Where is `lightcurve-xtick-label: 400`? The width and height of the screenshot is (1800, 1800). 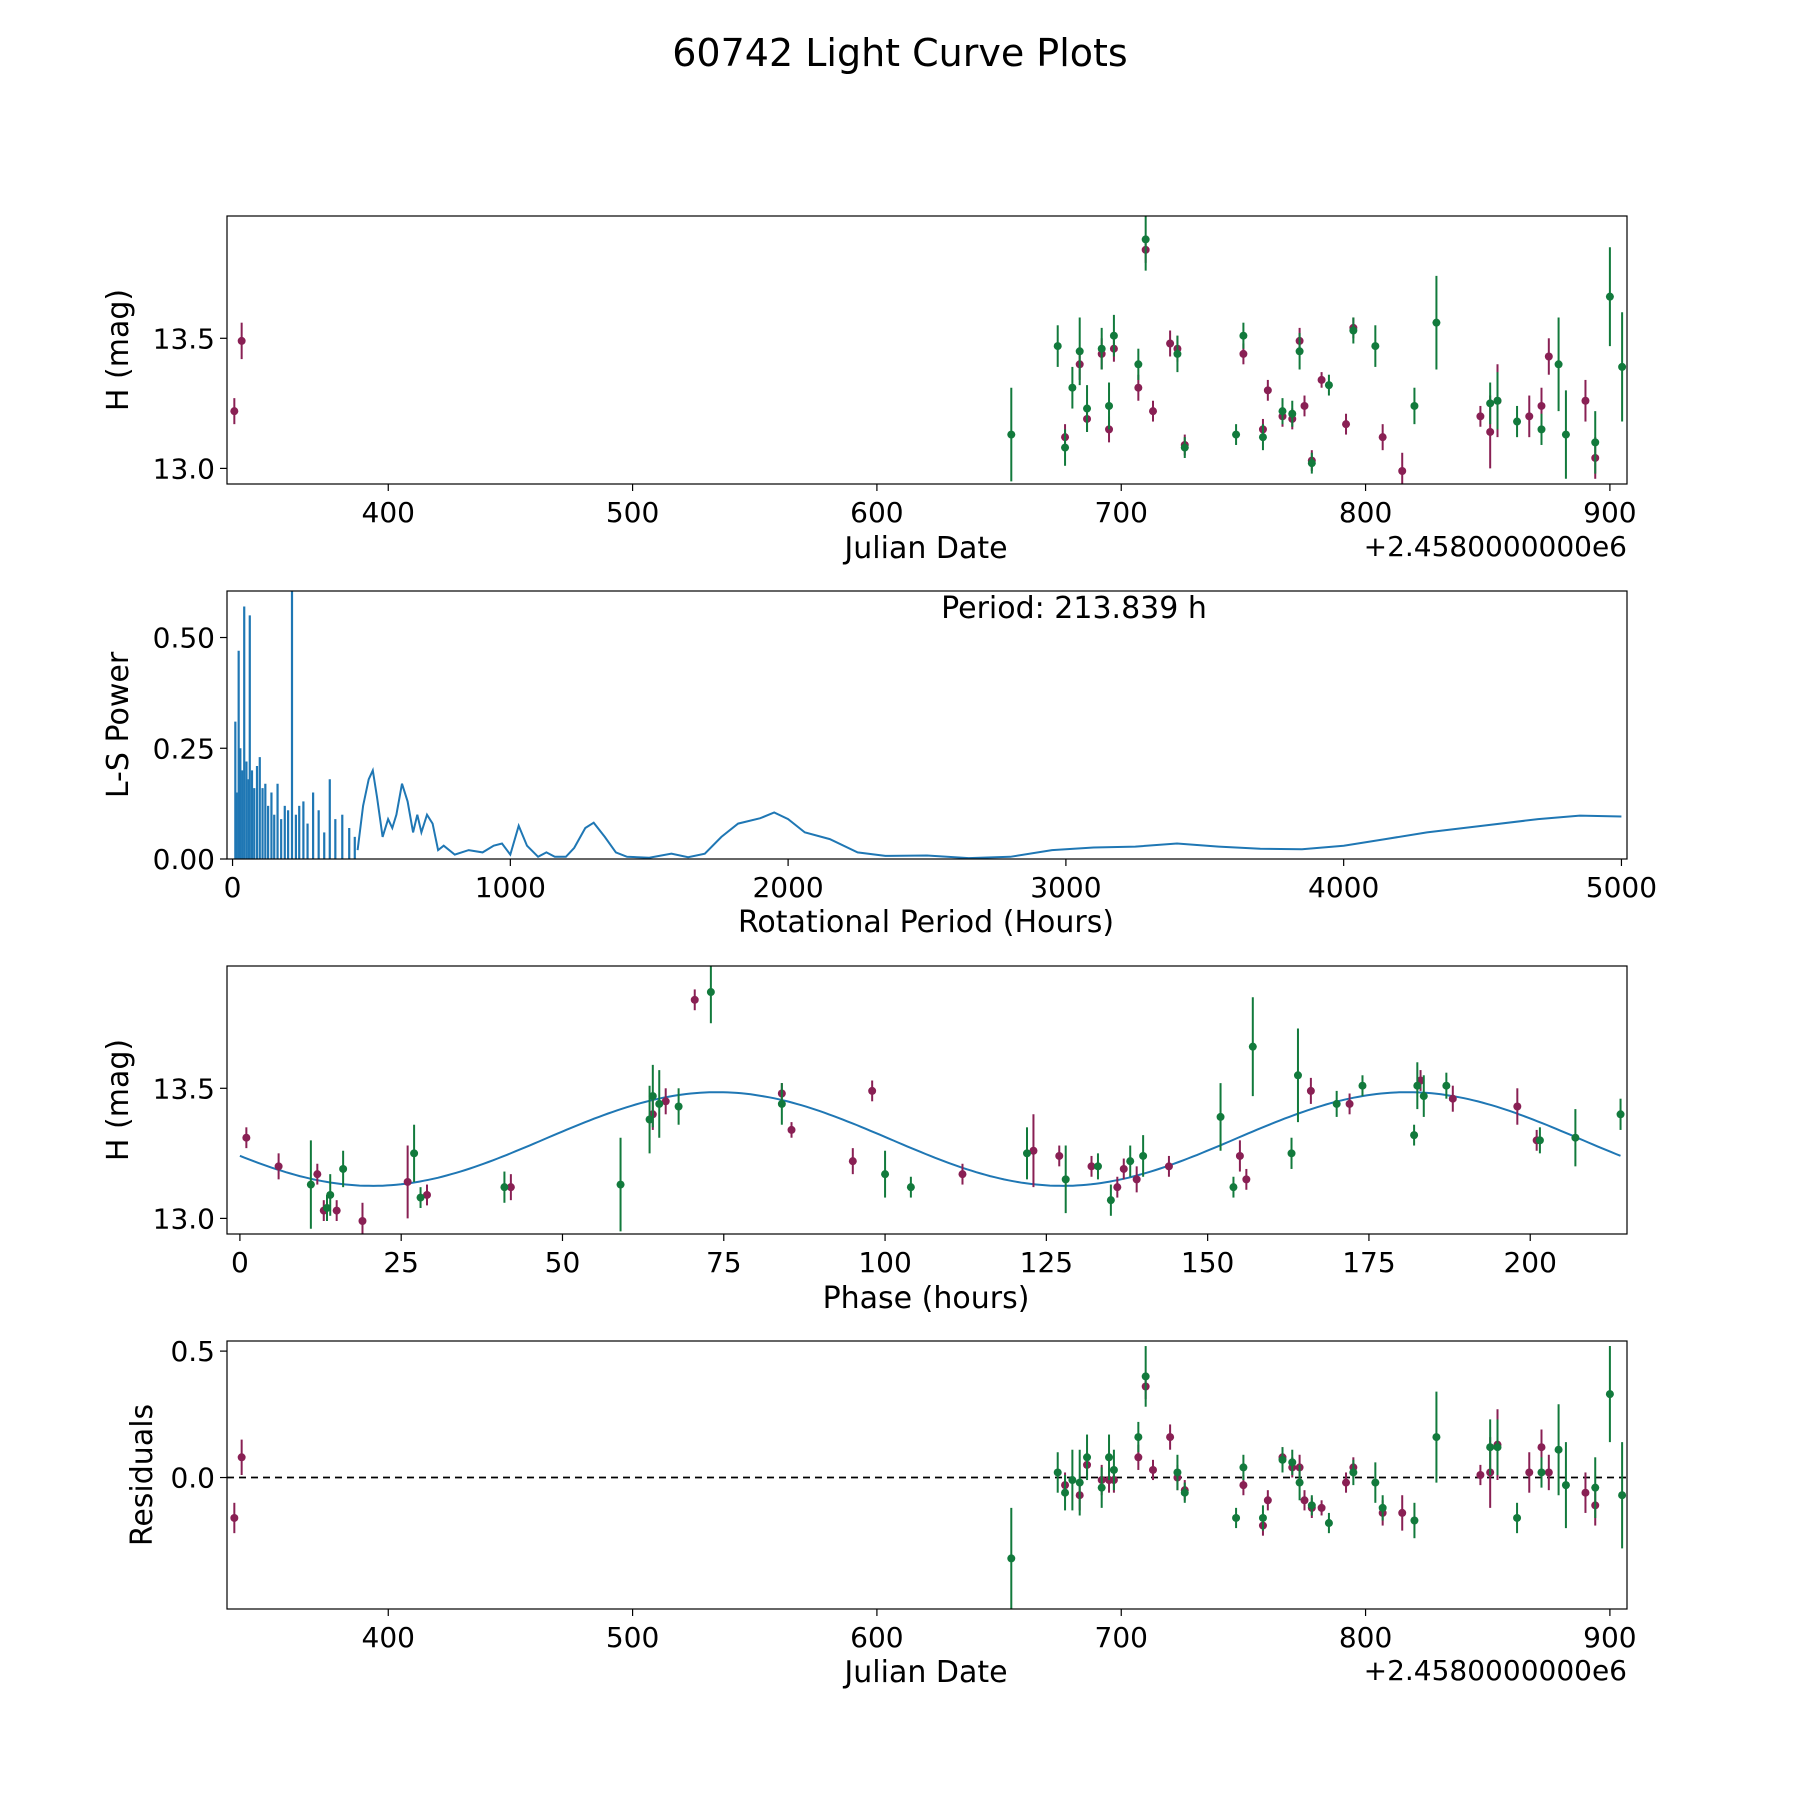 lightcurve-xtick-label: 400 is located at coordinates (388, 512).